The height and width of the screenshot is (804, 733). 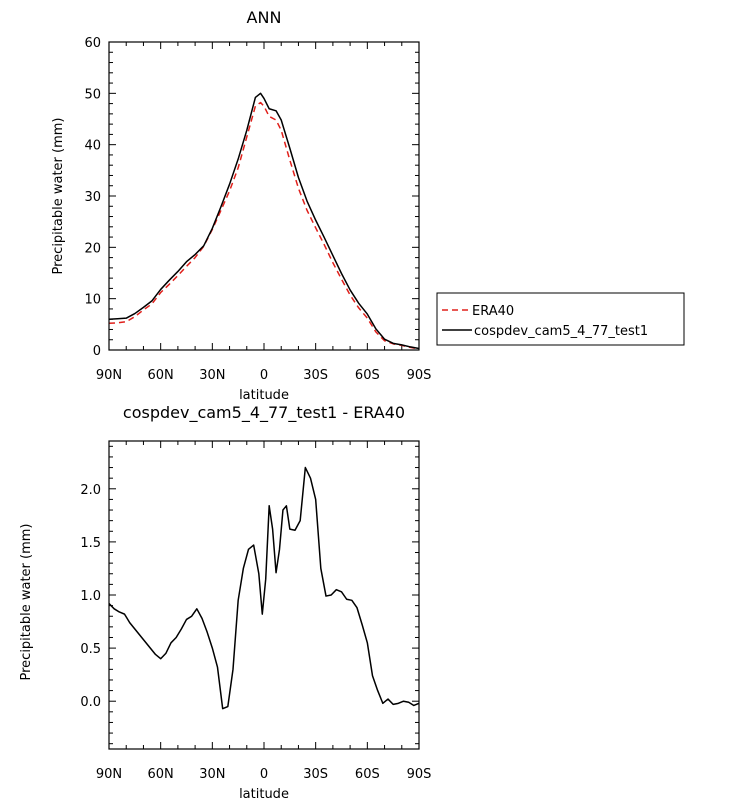 What do you see at coordinates (264, 17) in the screenshot?
I see `top-chart-title: ANN` at bounding box center [264, 17].